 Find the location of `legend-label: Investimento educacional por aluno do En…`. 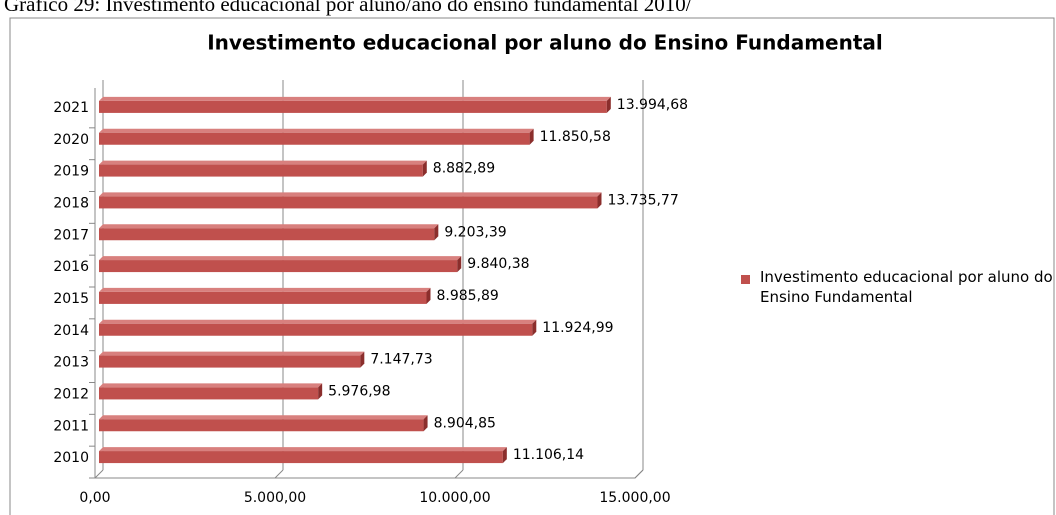

legend-label: Investimento educacional por aluno do En… is located at coordinates (906, 287).